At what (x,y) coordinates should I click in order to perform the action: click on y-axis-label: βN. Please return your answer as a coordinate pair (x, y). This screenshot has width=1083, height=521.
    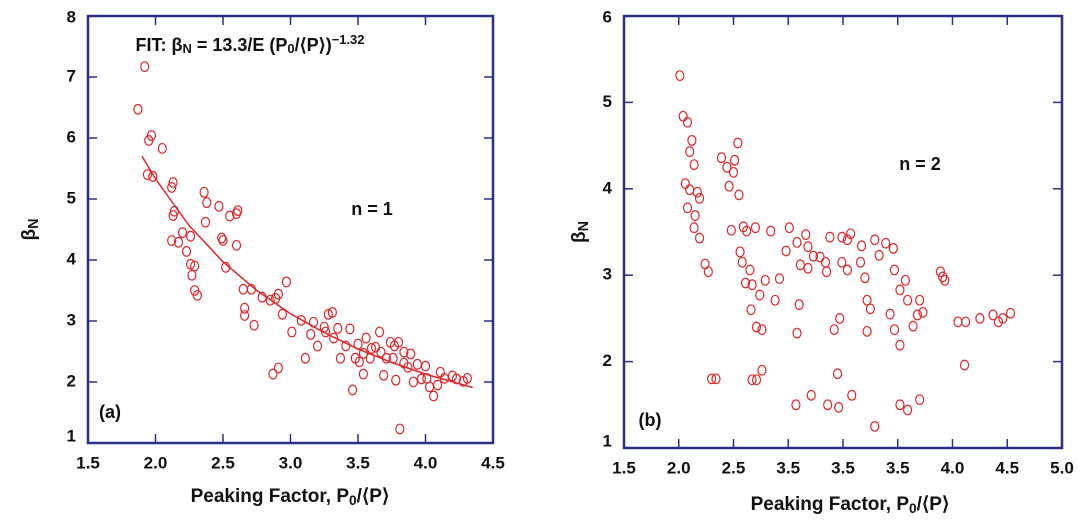
    Looking at the image, I should click on (580, 232).